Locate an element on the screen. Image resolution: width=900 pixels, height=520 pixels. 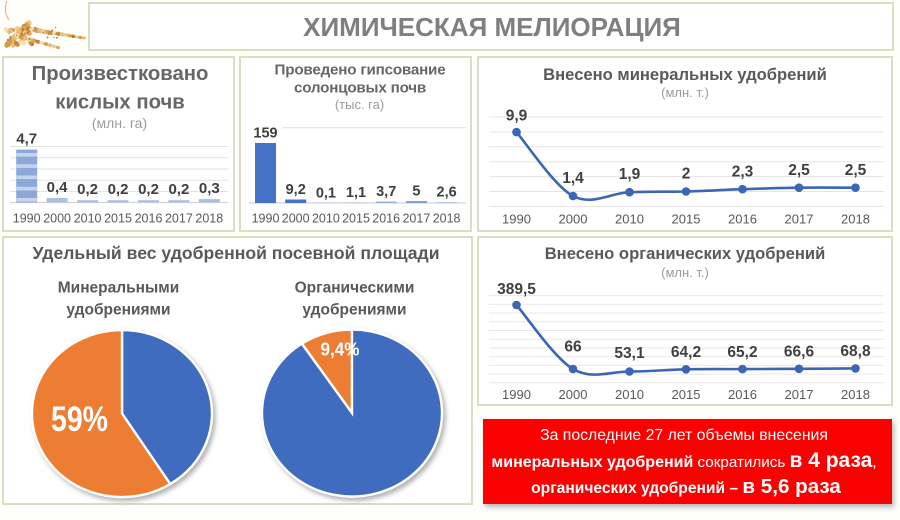
svg-text: 66,6 is located at coordinates (799, 352).